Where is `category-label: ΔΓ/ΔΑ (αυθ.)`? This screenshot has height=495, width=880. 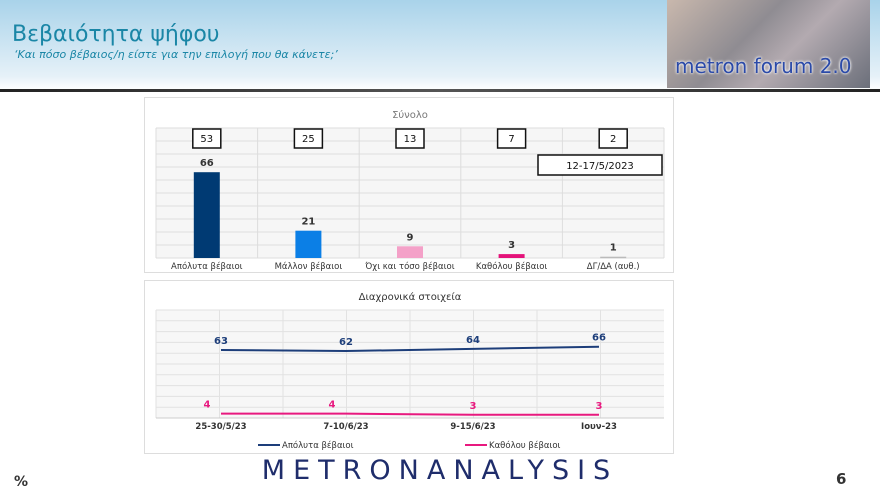
category-label: ΔΓ/ΔΑ (αυθ.) is located at coordinates (613, 267).